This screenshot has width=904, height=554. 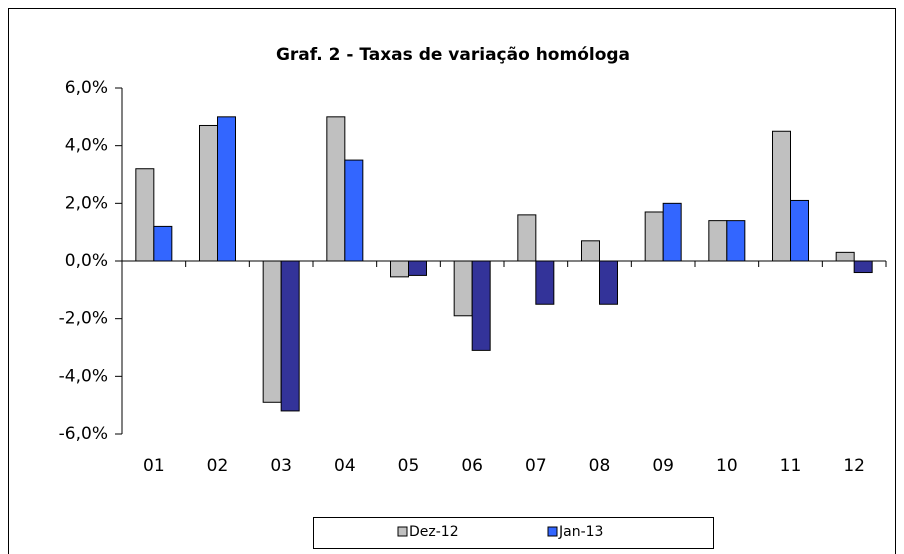 What do you see at coordinates (854, 466) in the screenshot?
I see `x-tick-label: 12` at bounding box center [854, 466].